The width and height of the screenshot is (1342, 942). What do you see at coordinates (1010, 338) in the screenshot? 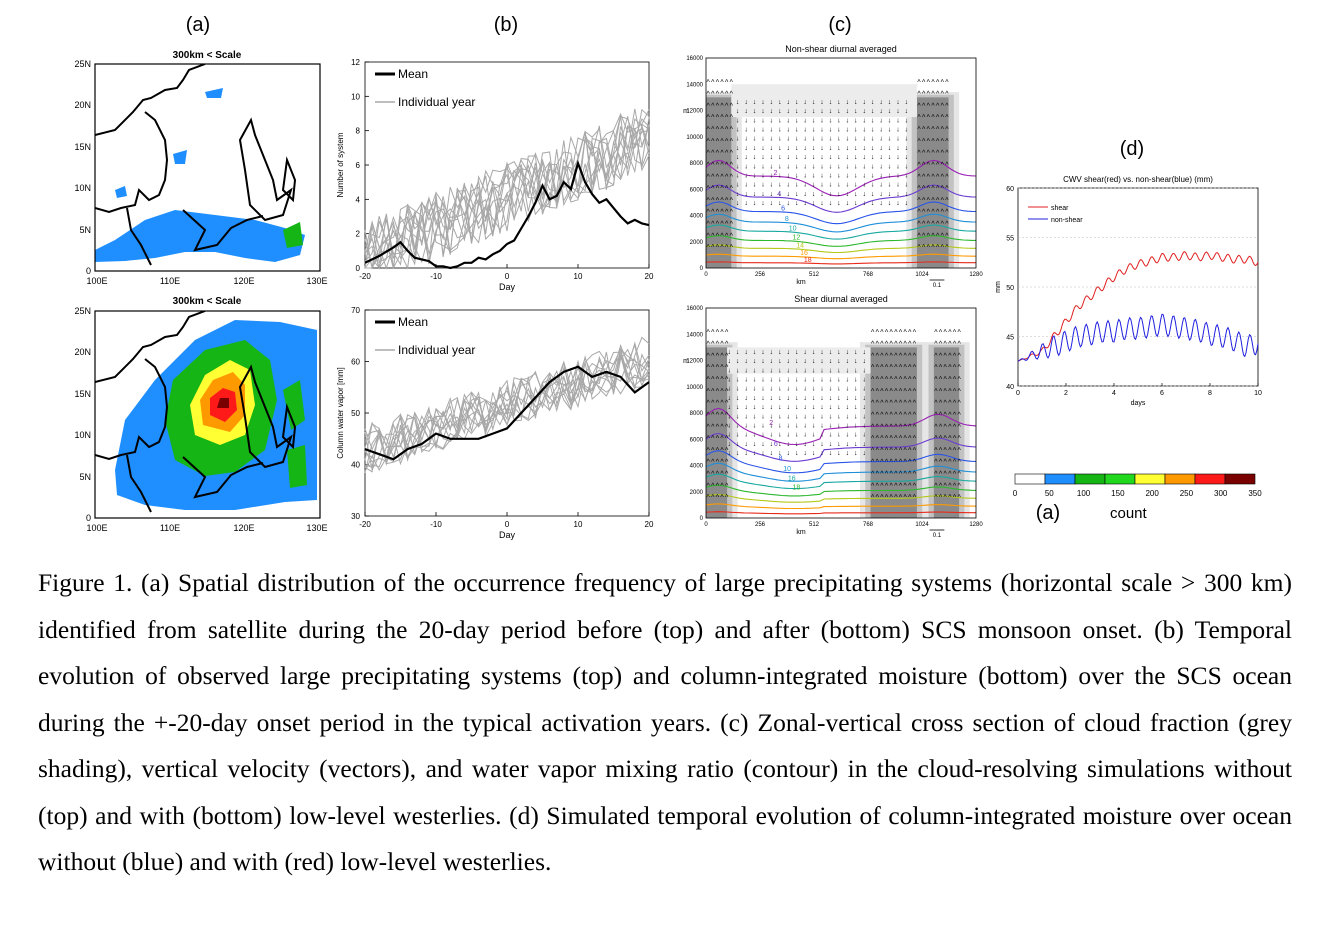
I see `y-tick-label: 45` at bounding box center [1010, 338].